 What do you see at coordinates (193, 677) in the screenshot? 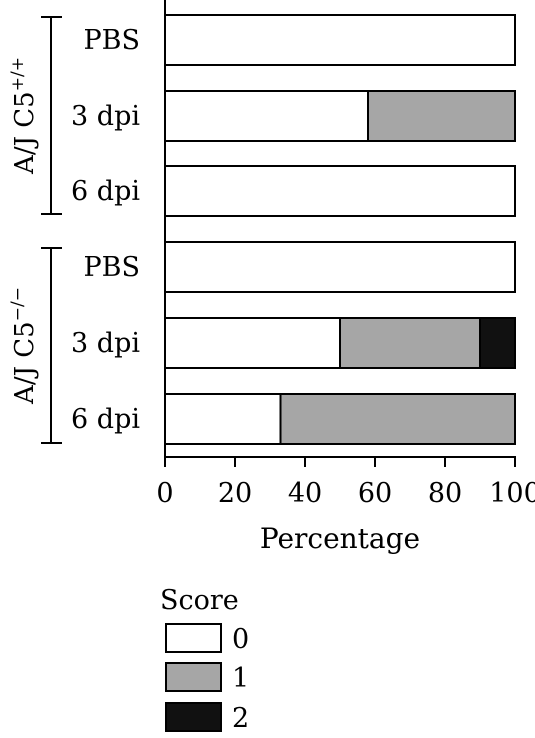
I see `legend-swatch-score1` at bounding box center [193, 677].